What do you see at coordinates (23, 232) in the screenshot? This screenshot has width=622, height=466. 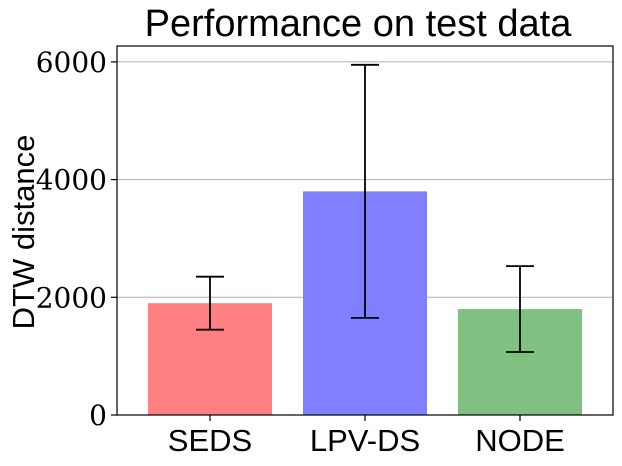 I see `y-axis-label: DTW distance` at bounding box center [23, 232].